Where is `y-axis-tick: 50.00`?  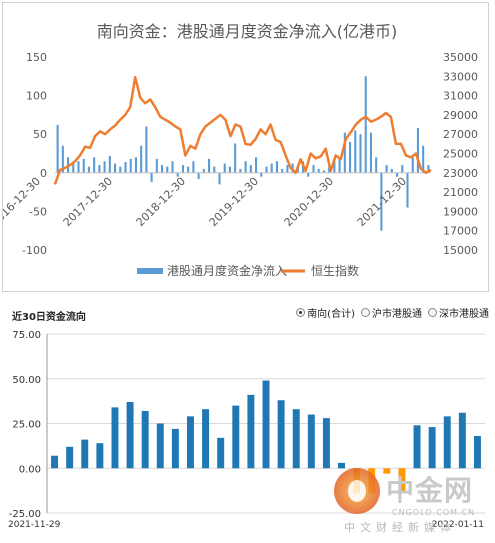 y-axis-tick: 50.00 is located at coordinates (26, 380).